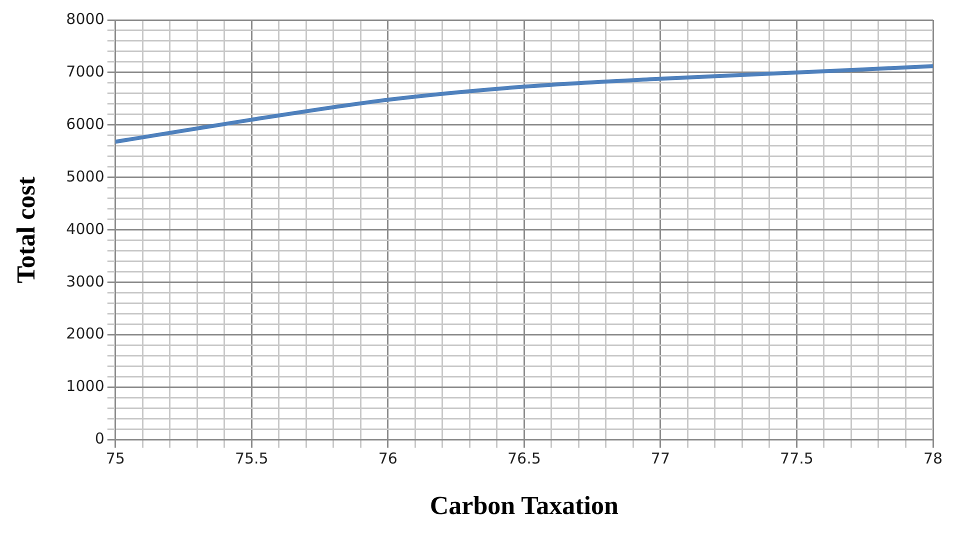 The height and width of the screenshot is (535, 955). What do you see at coordinates (99, 439) in the screenshot?
I see `y-tick-label: 0` at bounding box center [99, 439].